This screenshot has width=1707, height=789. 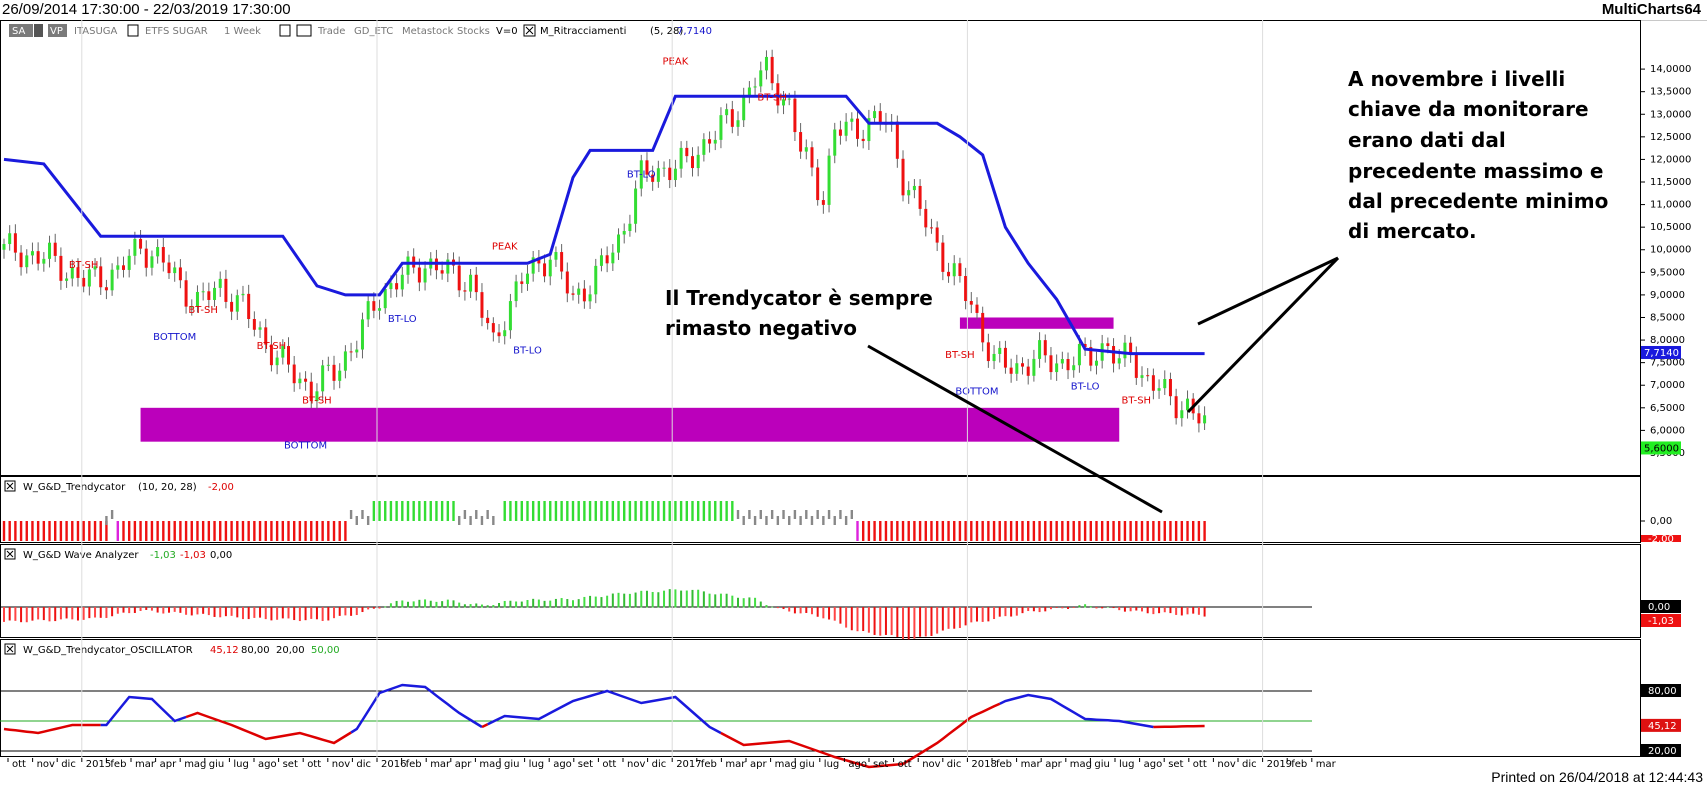 I want to click on vp-button: VP, so click(x=56, y=31).